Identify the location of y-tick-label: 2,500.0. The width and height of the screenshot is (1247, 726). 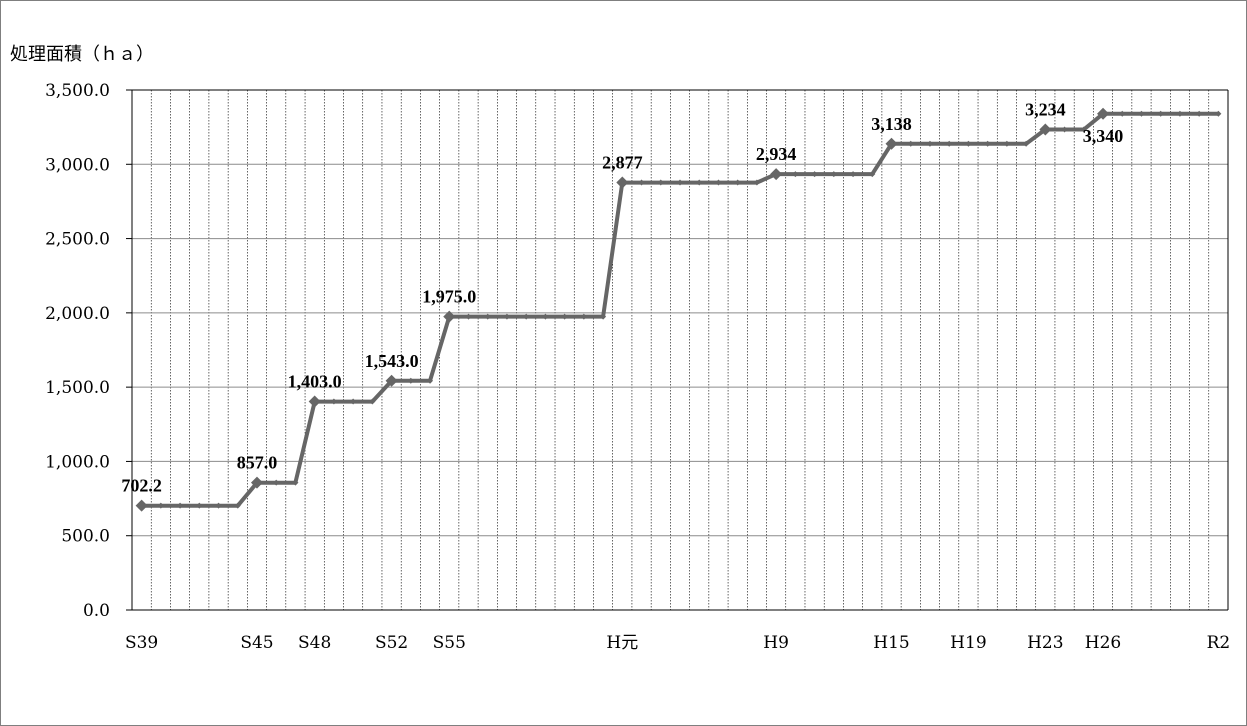
(77, 240).